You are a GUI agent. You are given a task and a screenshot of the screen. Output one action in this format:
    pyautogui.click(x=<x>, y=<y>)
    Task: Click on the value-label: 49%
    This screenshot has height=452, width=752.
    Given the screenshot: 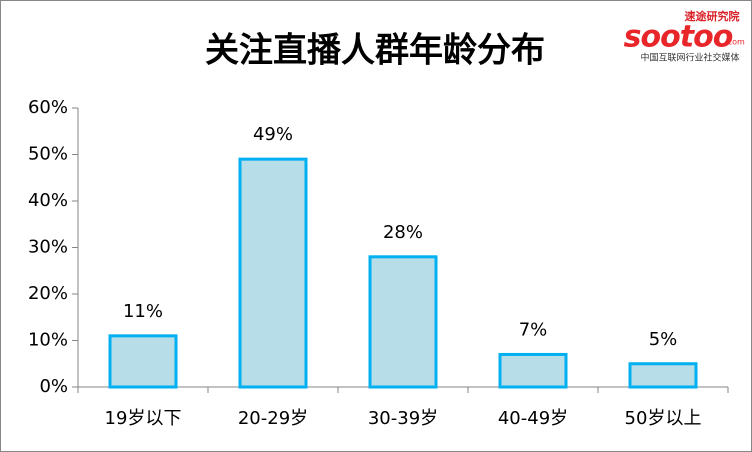 What is the action you would take?
    pyautogui.click(x=273, y=134)
    